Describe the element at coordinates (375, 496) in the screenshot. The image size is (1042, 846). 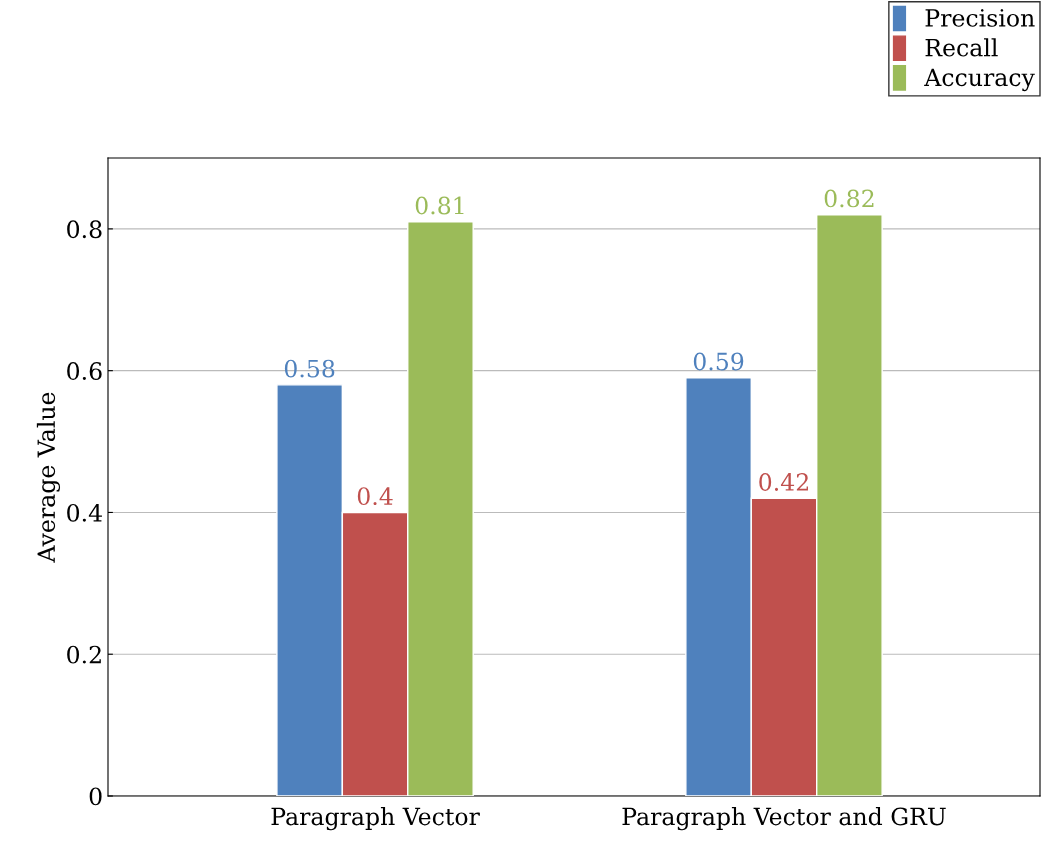
I see `data-label: 0.4` at that location.